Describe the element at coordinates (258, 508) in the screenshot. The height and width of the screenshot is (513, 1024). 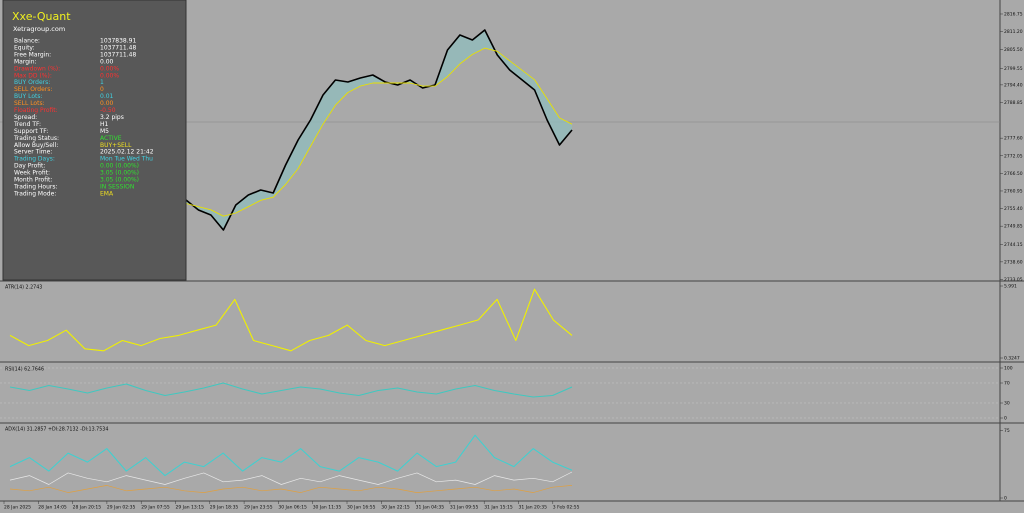
I see `time-label: 29 Jan 23:55` at that location.